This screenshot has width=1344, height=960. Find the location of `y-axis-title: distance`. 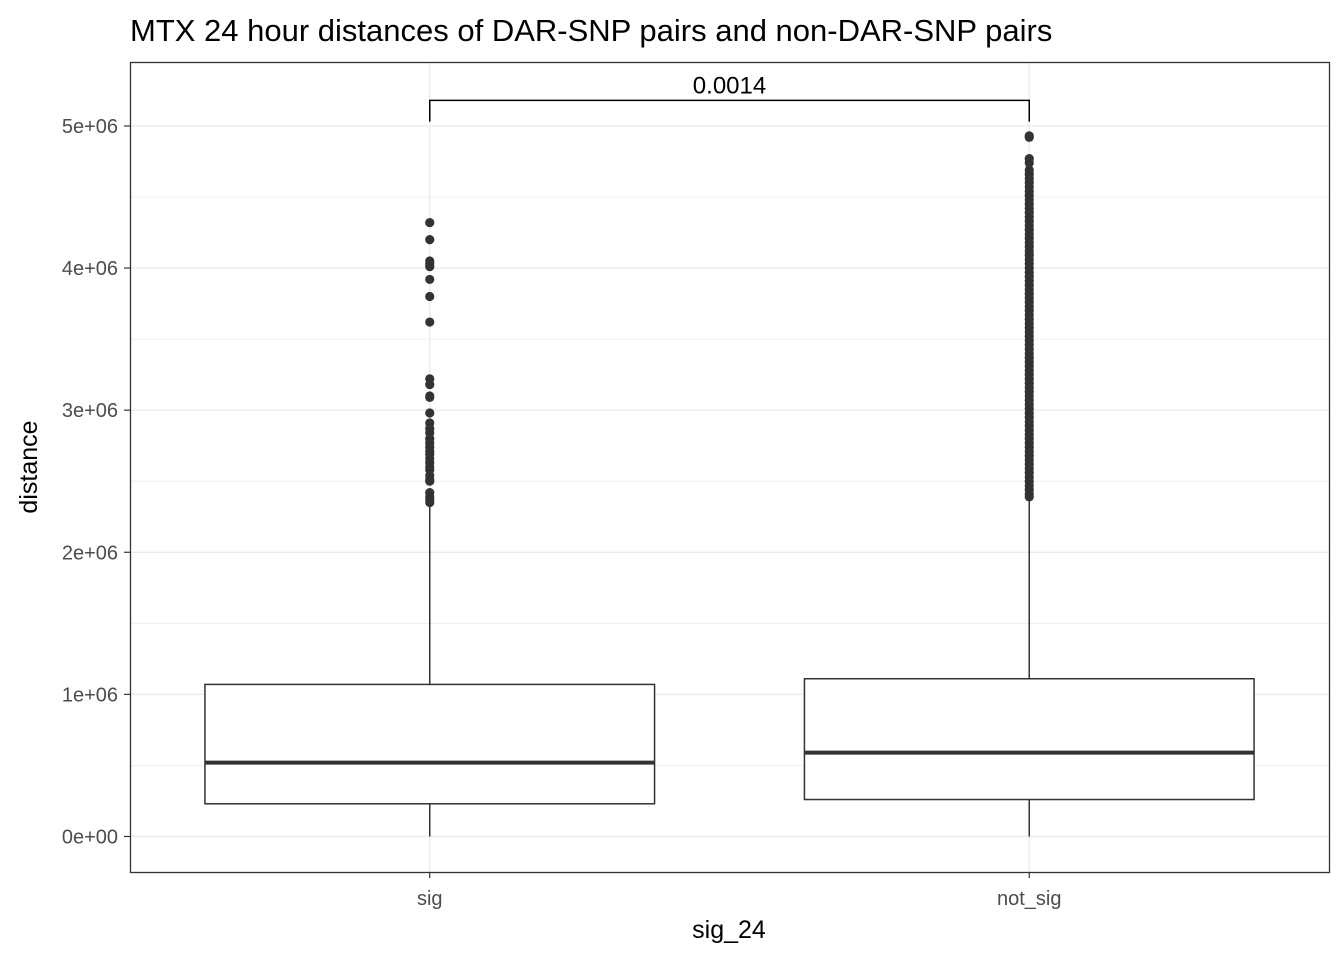

y-axis-title: distance is located at coordinates (29, 466).